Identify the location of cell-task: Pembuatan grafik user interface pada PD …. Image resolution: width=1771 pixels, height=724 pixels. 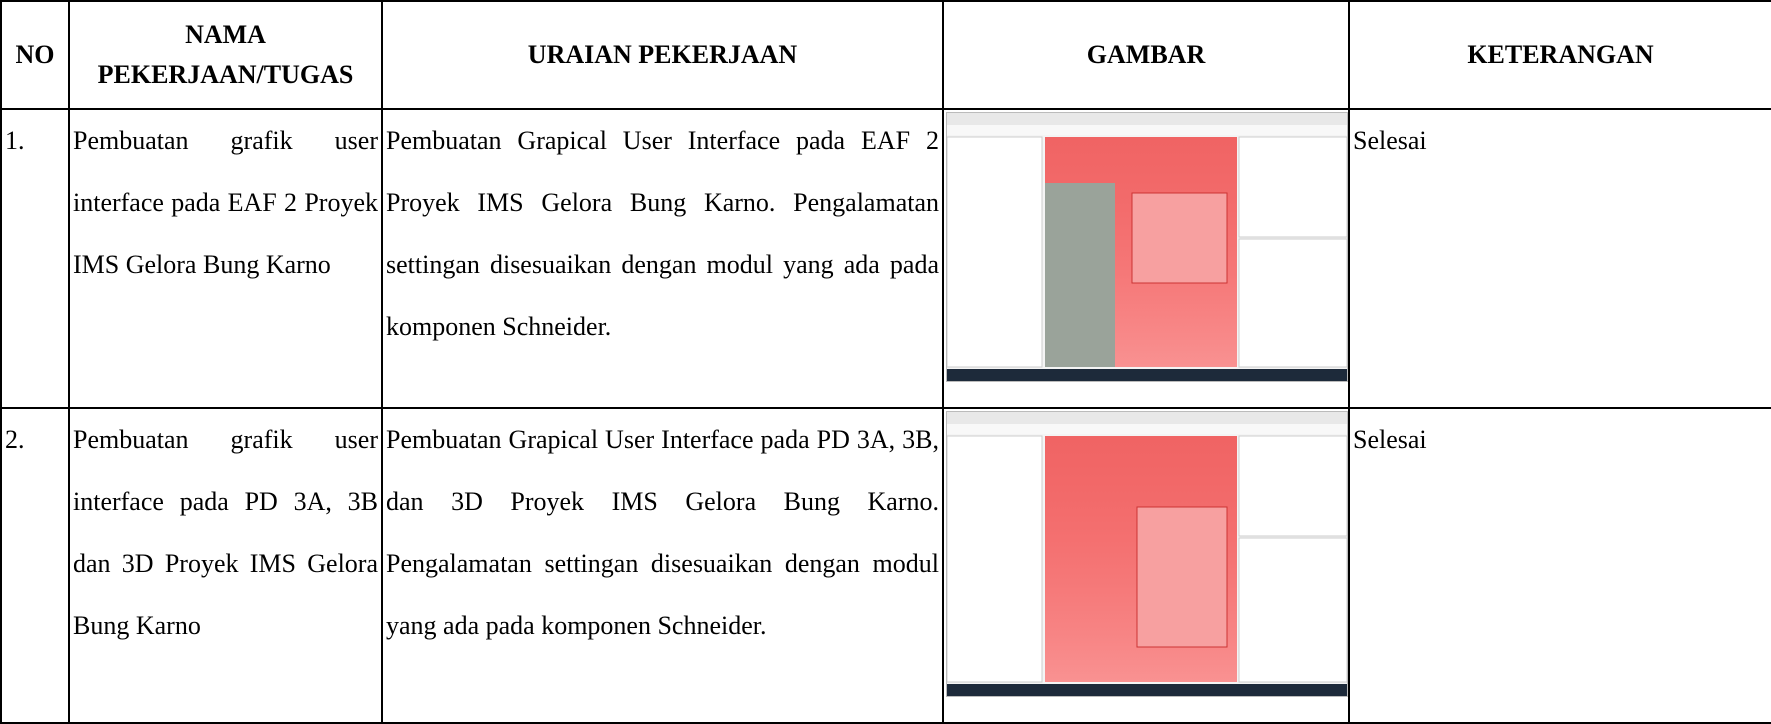
(225, 565).